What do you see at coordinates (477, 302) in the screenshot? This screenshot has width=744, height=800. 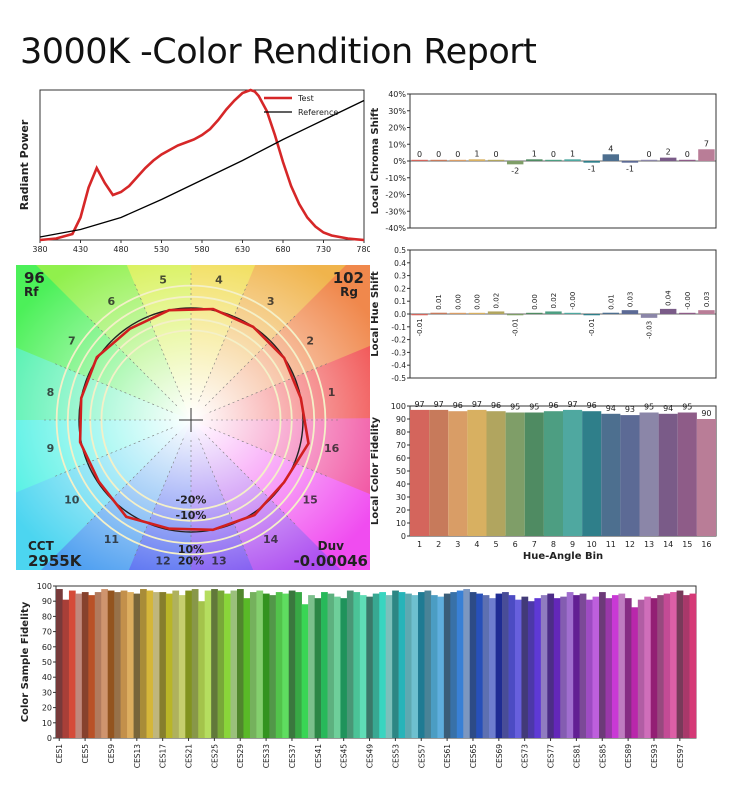 I see `hue-value-label: 0.00` at bounding box center [477, 302].